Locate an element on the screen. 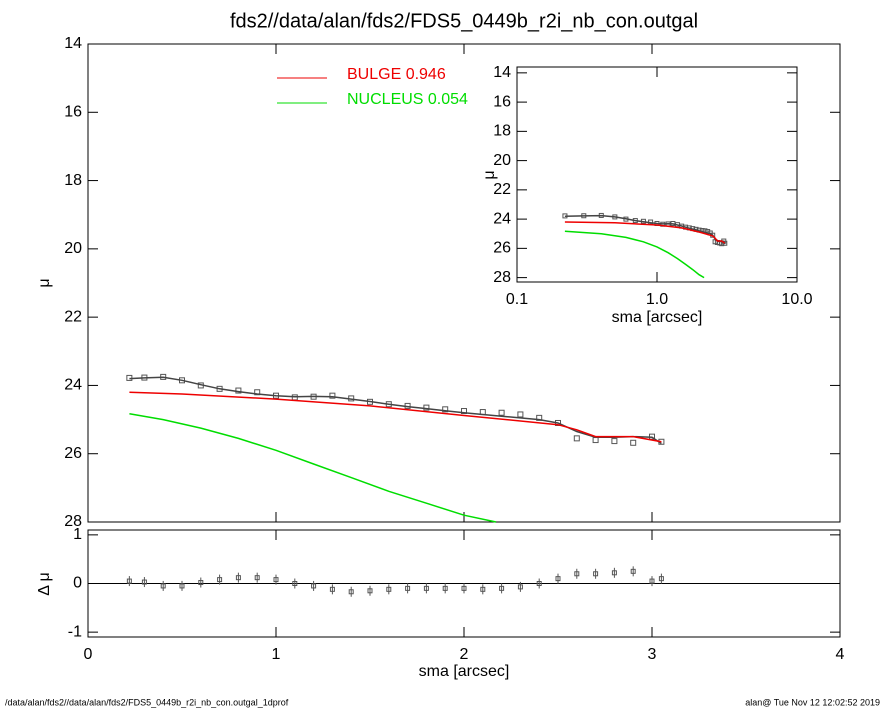 The height and width of the screenshot is (708, 885). y-tick-label: 1 is located at coordinates (77, 534).